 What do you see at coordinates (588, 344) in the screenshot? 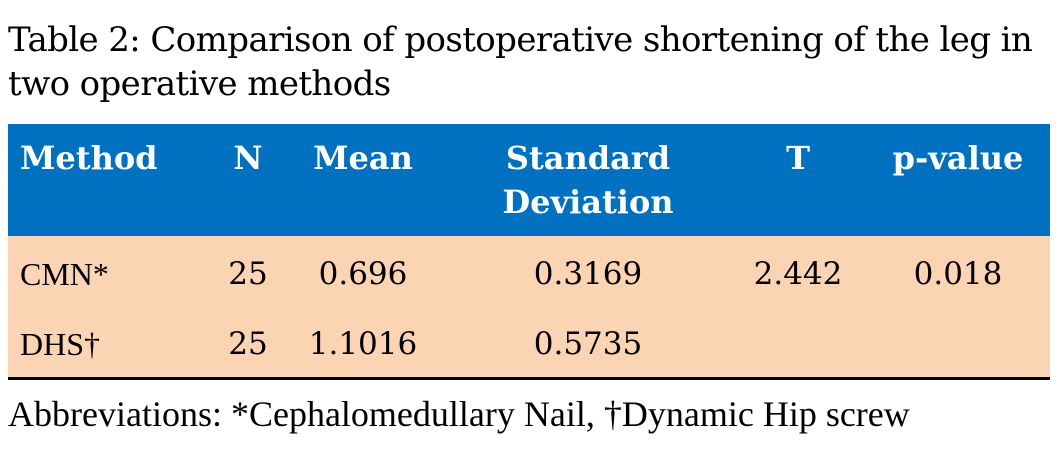
I see `cell-standard-deviation: 0.5735` at bounding box center [588, 344].